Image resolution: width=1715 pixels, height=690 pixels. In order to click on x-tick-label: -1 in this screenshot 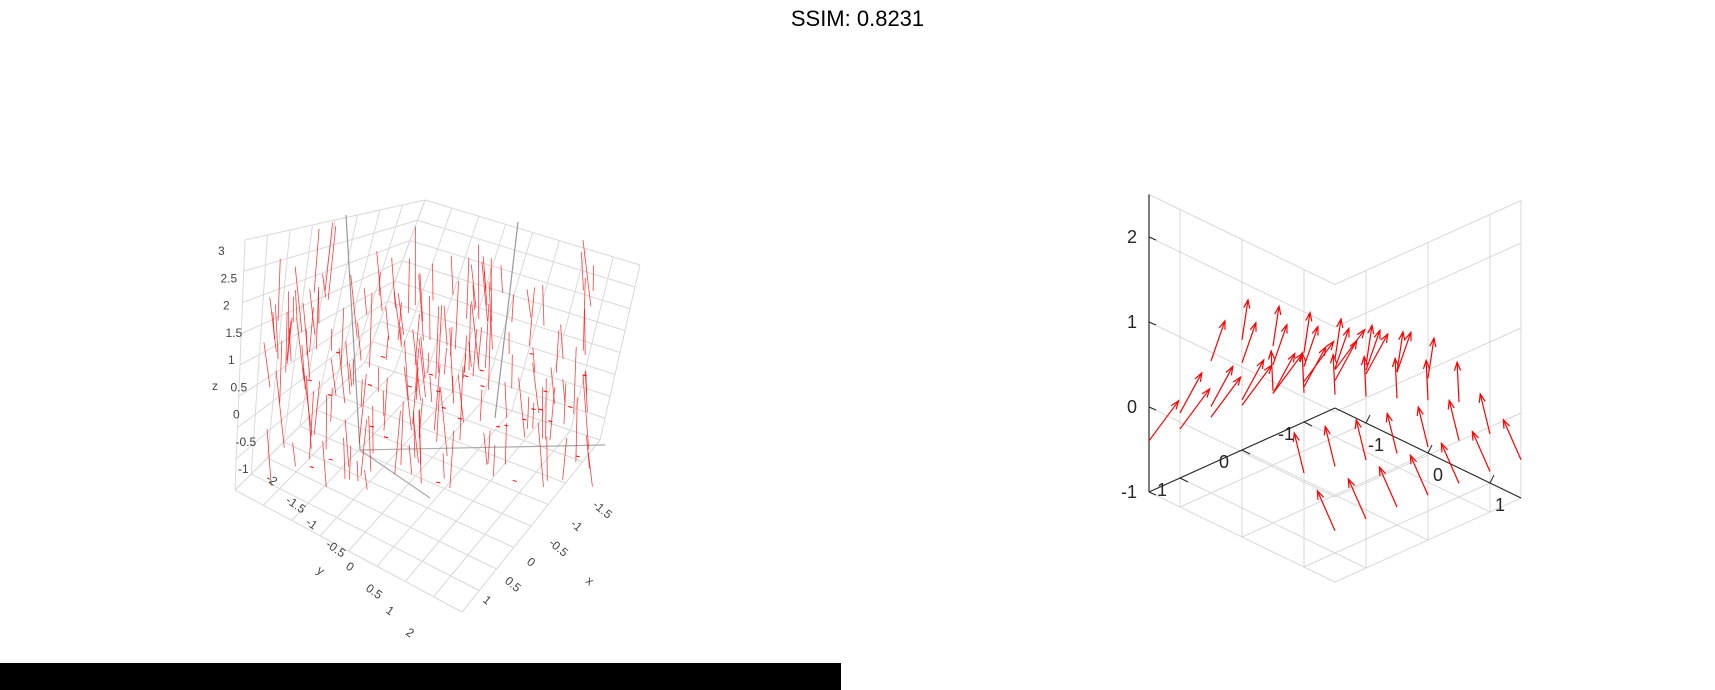, I will do `click(1376, 445)`.